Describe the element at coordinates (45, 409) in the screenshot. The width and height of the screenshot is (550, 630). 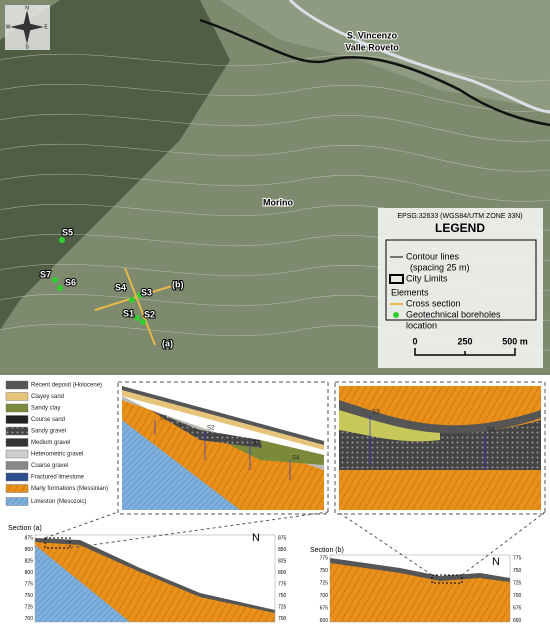
I see `legend-item: Sandy clay` at that location.